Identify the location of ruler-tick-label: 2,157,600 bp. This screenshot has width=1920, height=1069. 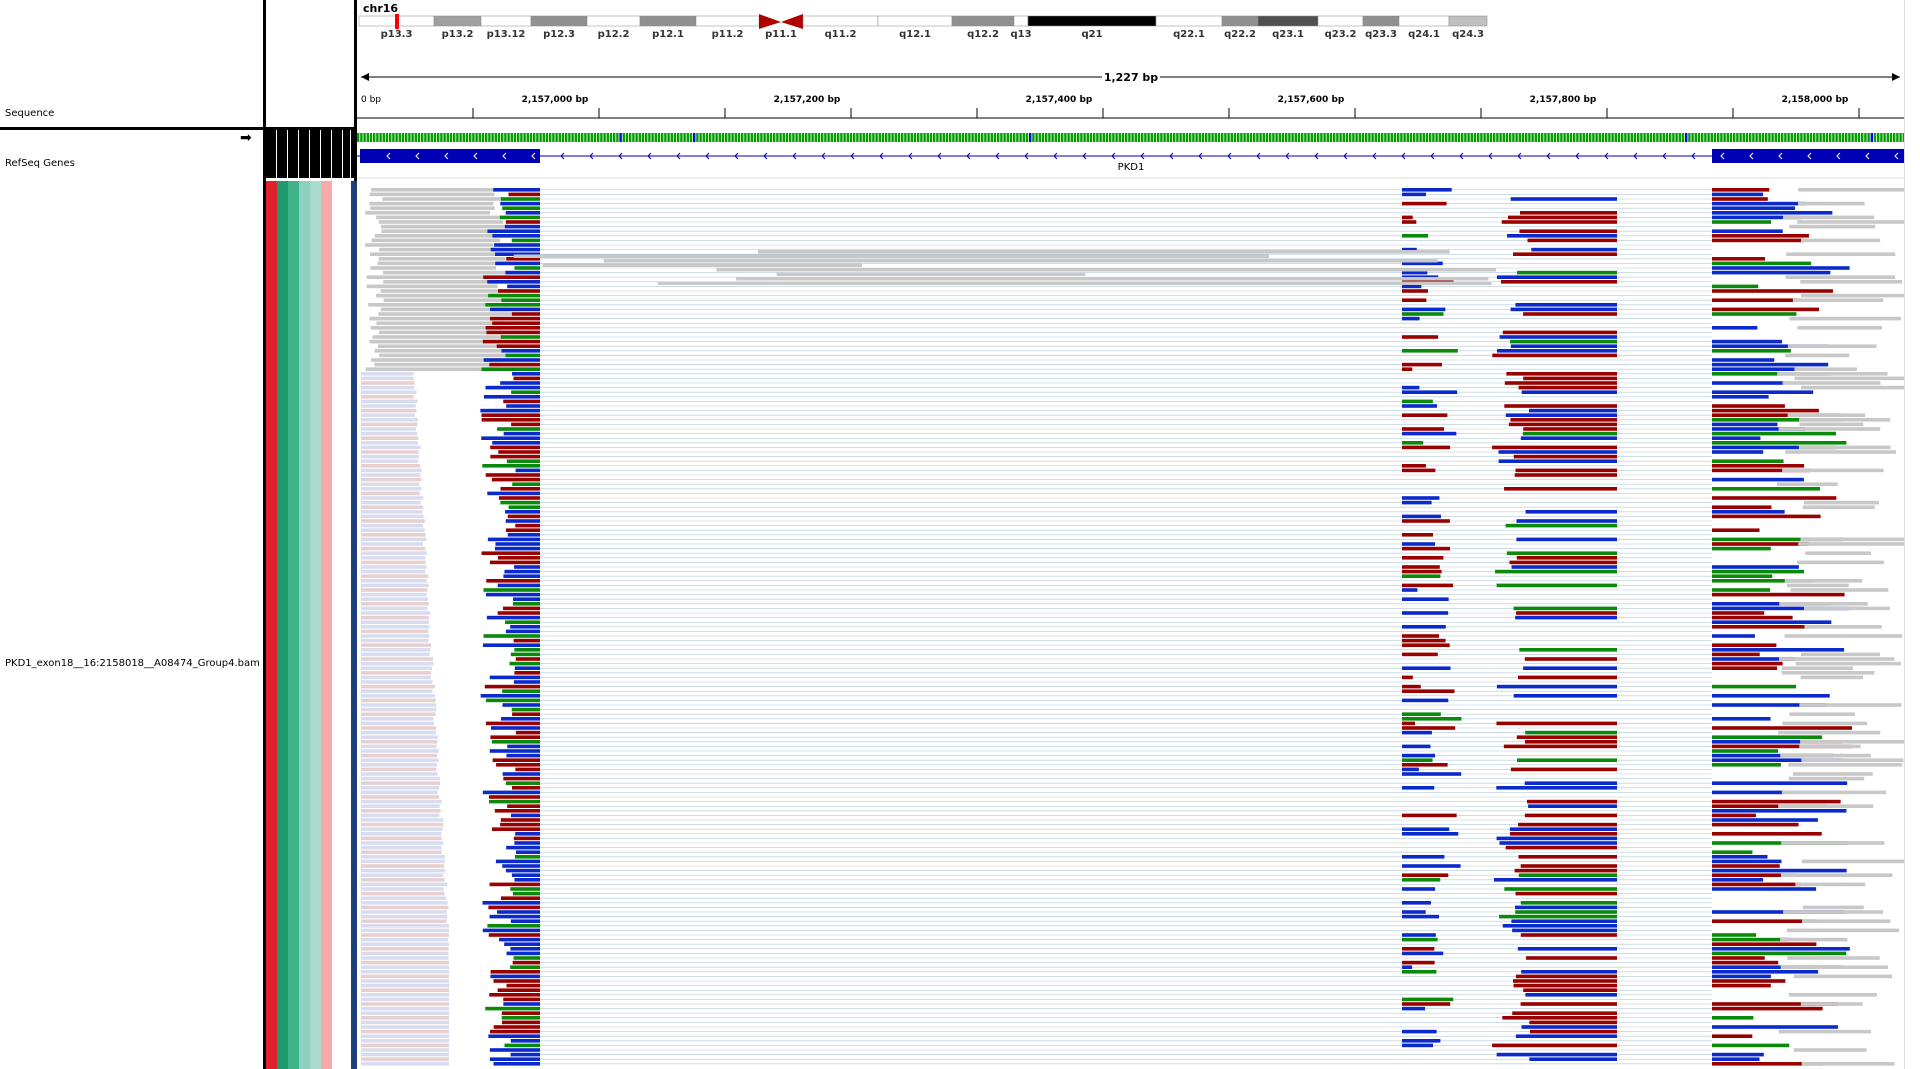
(1311, 100).